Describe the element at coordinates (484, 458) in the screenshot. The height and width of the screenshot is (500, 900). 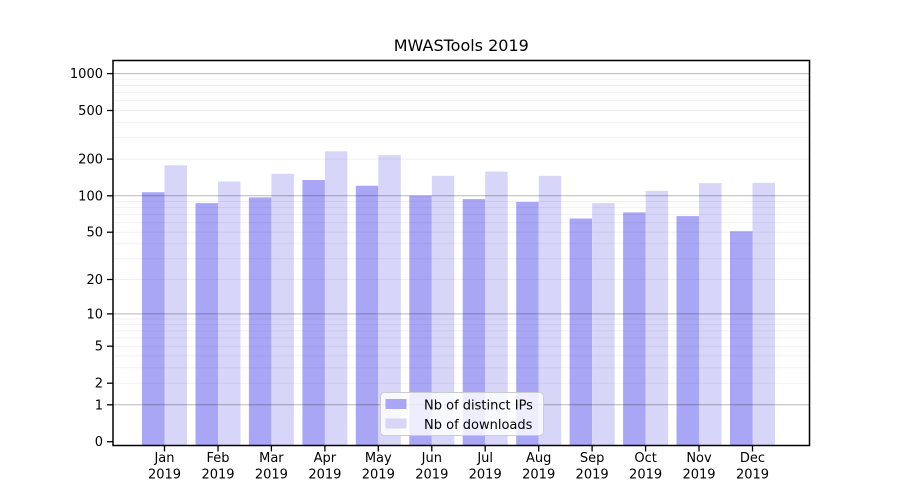
I see `x-tick-label-month: Jul` at that location.